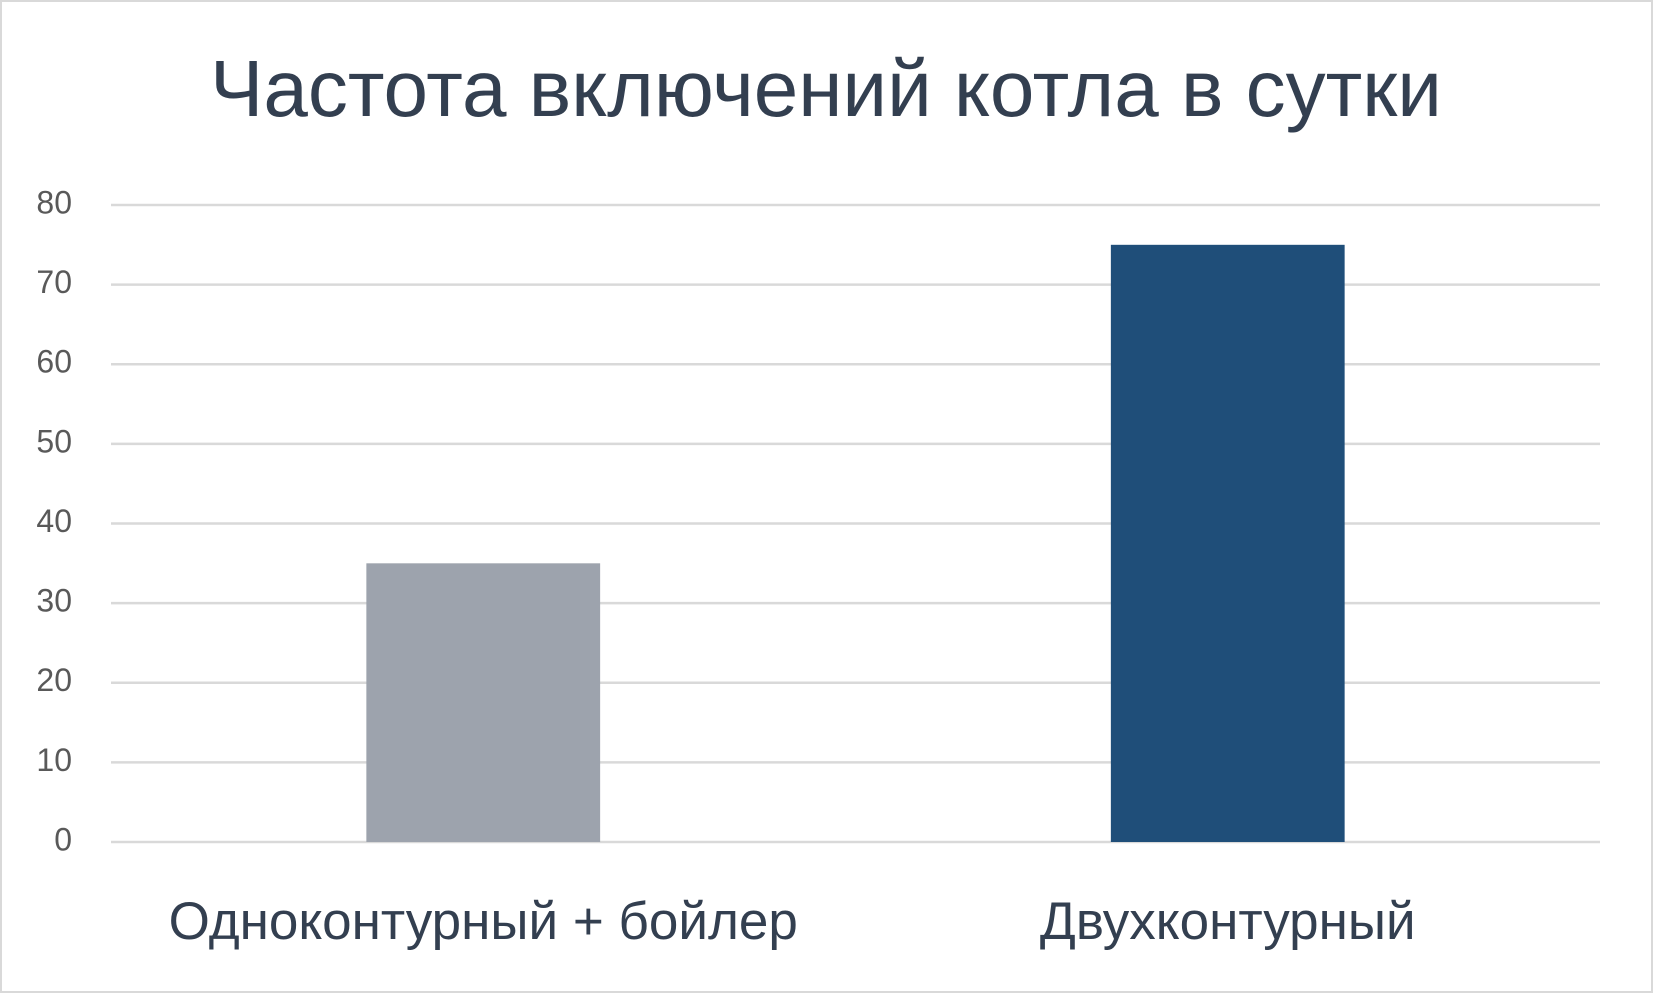 The width and height of the screenshot is (1653, 993). I want to click on y-tick-label: 20, so click(54, 680).